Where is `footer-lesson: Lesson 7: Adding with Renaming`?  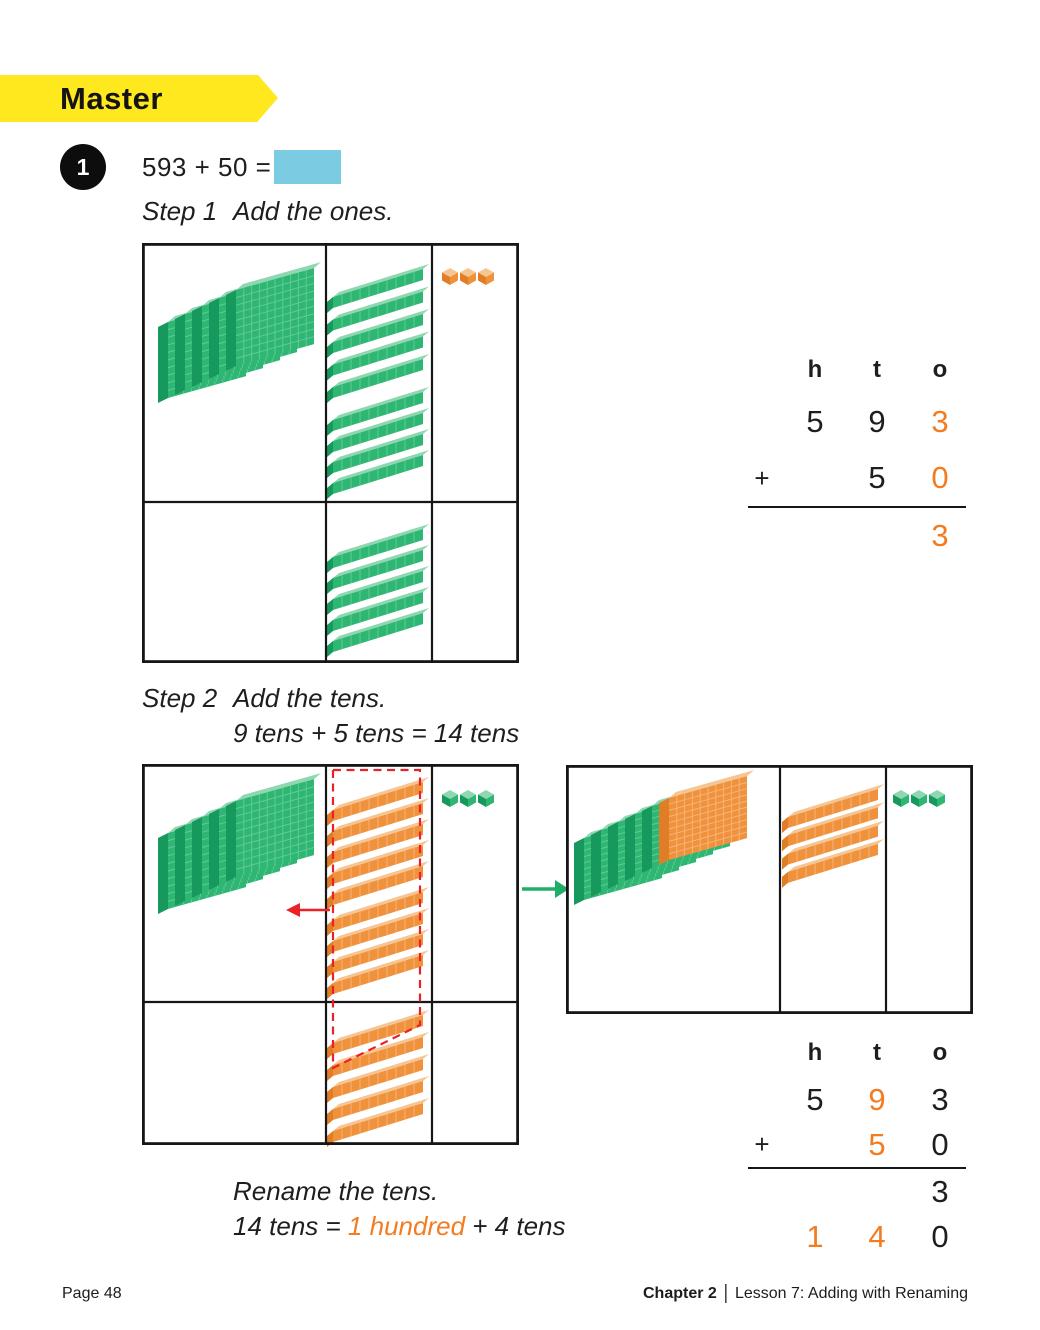 footer-lesson: Lesson 7: Adding with Renaming is located at coordinates (851, 1293).